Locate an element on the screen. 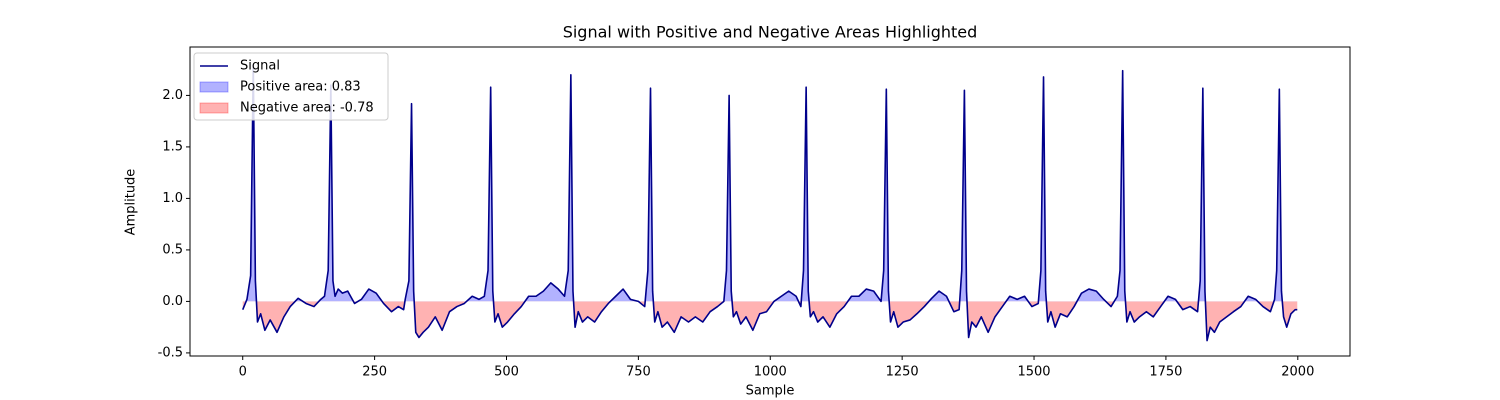 The width and height of the screenshot is (1500, 400). x-tick-label: 500 is located at coordinates (506, 372).